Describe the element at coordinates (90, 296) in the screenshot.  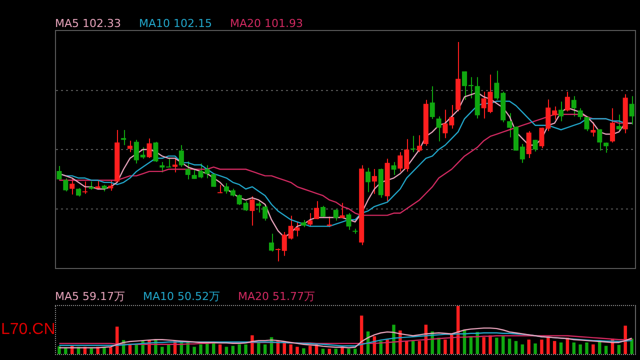
I see `text: MA5 59.17万` at that location.